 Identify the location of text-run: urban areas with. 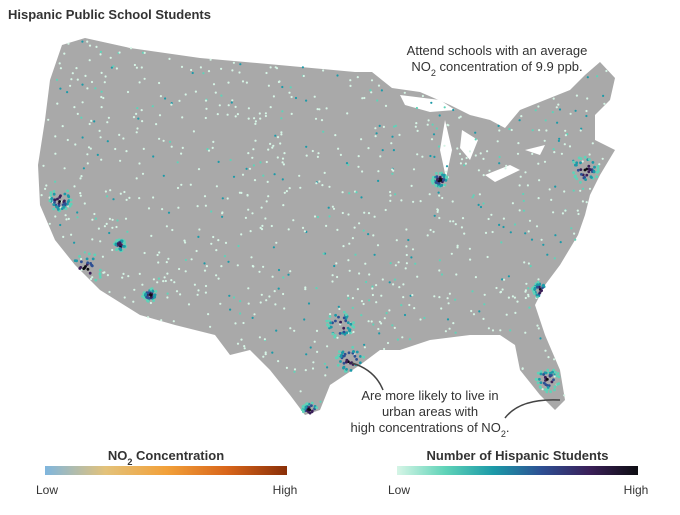
(430, 411).